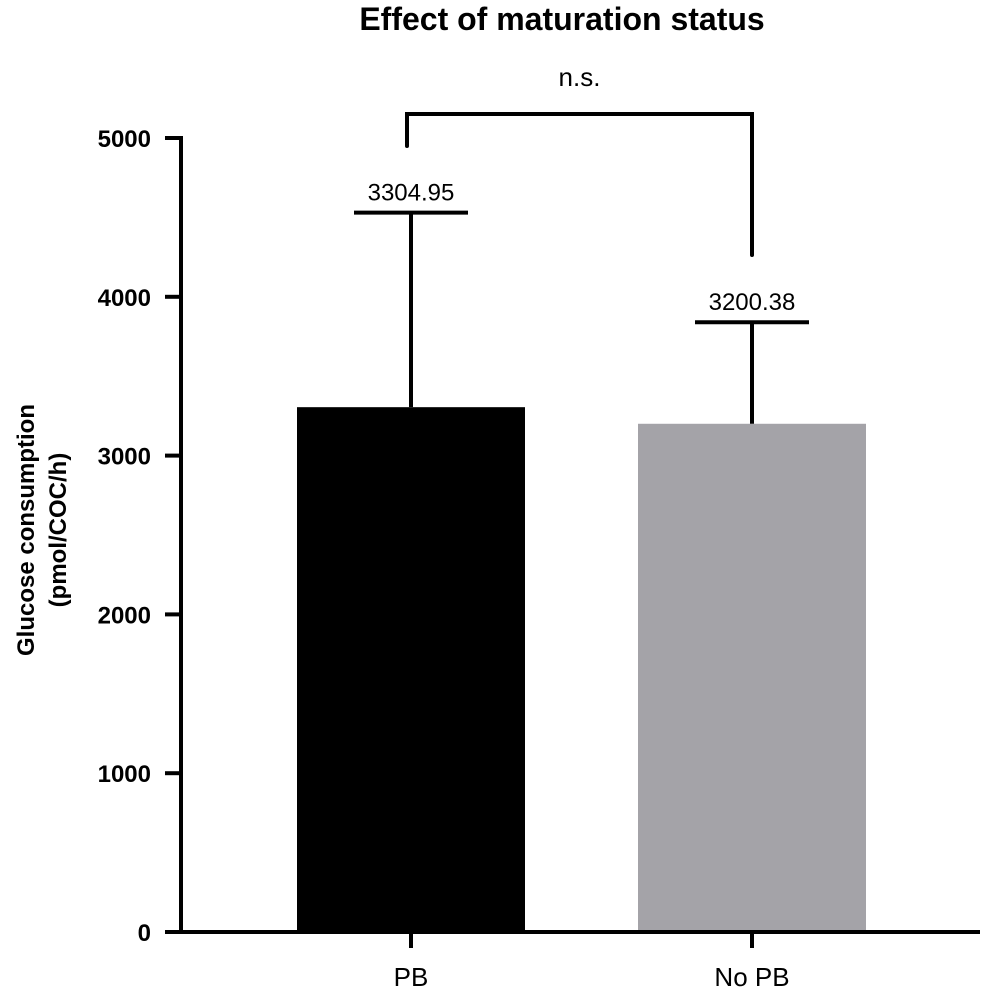  I want to click on chart-title: Effect of maturation status, so click(561, 19).